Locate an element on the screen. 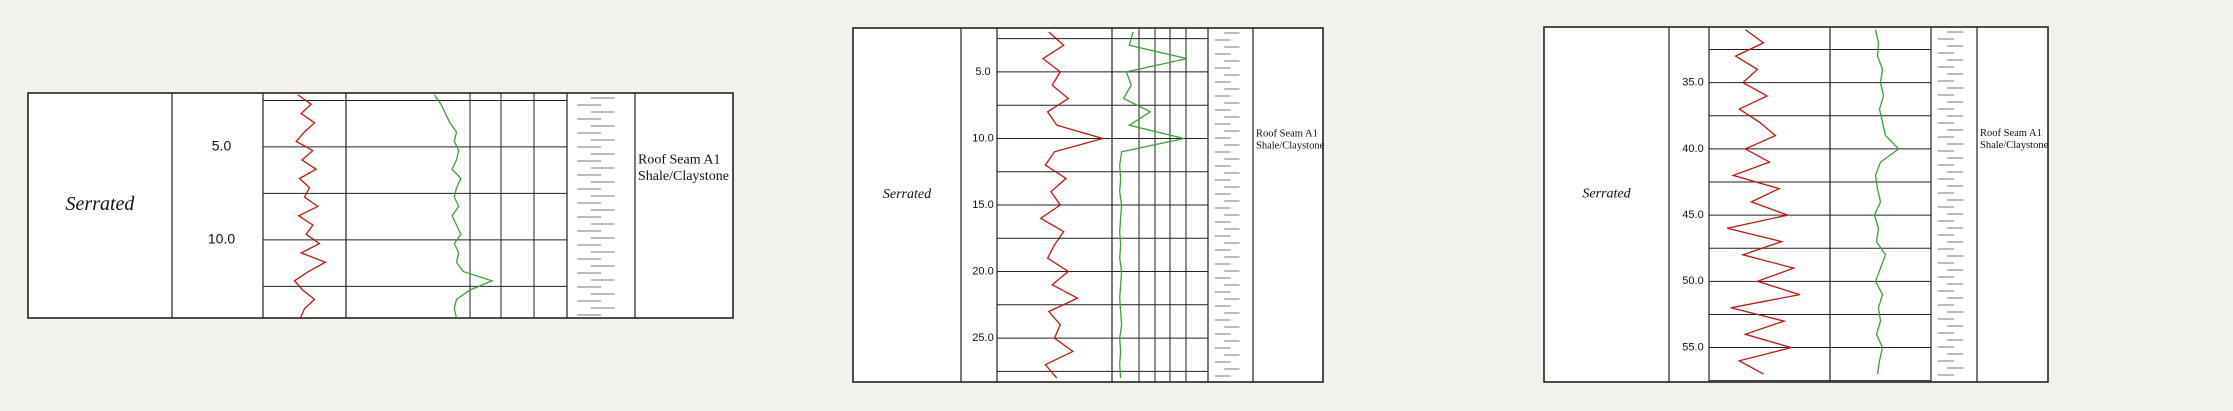 The width and height of the screenshot is (2233, 411). depth-tick-label: 20.0 is located at coordinates (982, 271).